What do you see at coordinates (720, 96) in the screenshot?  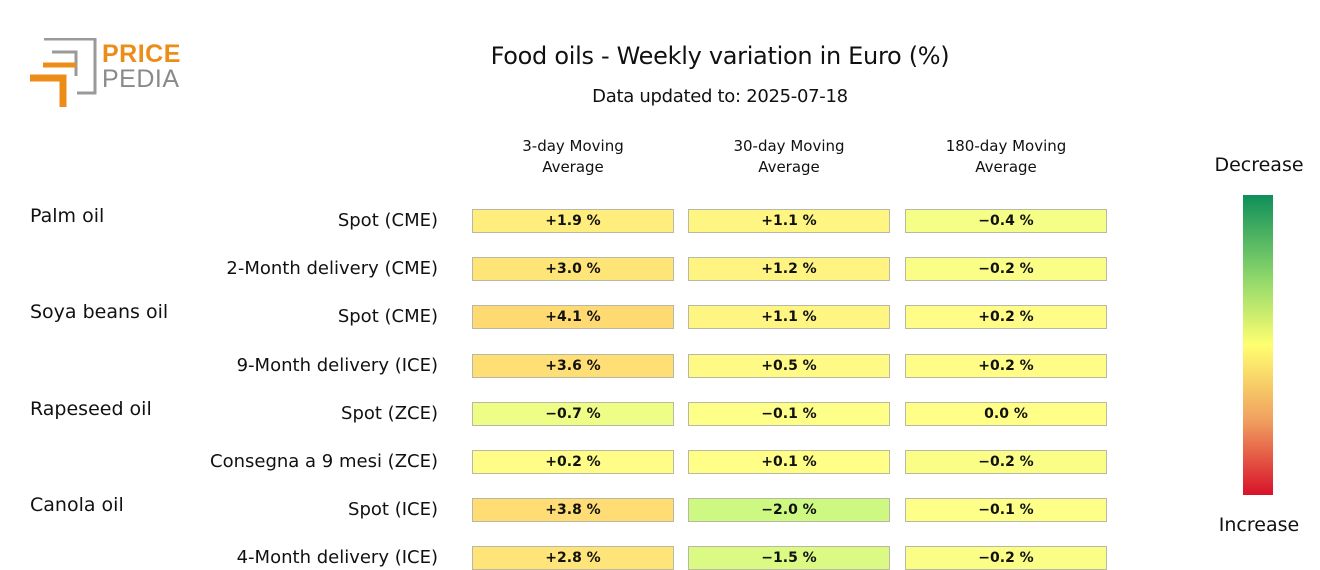 I see `chart-subtitle: Data updated to: 2025-07-18` at bounding box center [720, 96].